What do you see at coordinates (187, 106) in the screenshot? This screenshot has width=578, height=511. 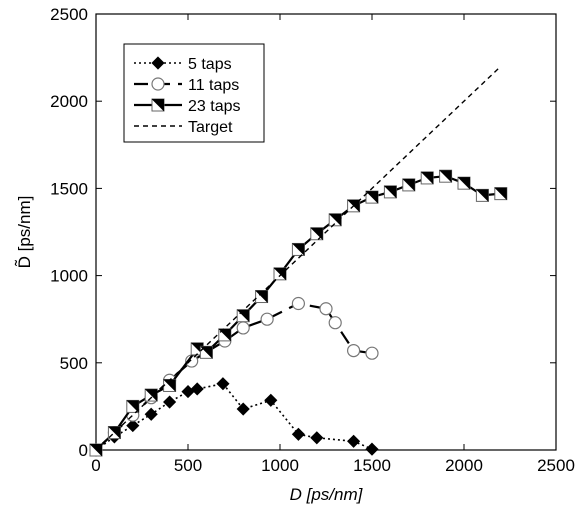 I see `legend-entry: 23 taps` at bounding box center [187, 106].